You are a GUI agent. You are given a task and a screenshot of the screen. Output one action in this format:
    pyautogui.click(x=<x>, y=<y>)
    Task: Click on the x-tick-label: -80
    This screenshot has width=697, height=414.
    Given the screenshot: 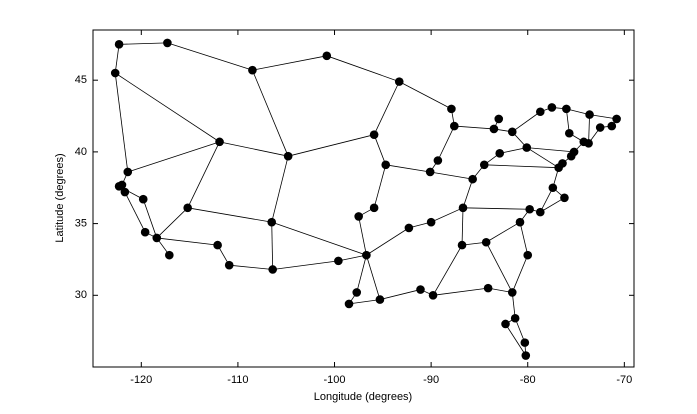 What is the action you would take?
    pyautogui.click(x=528, y=380)
    